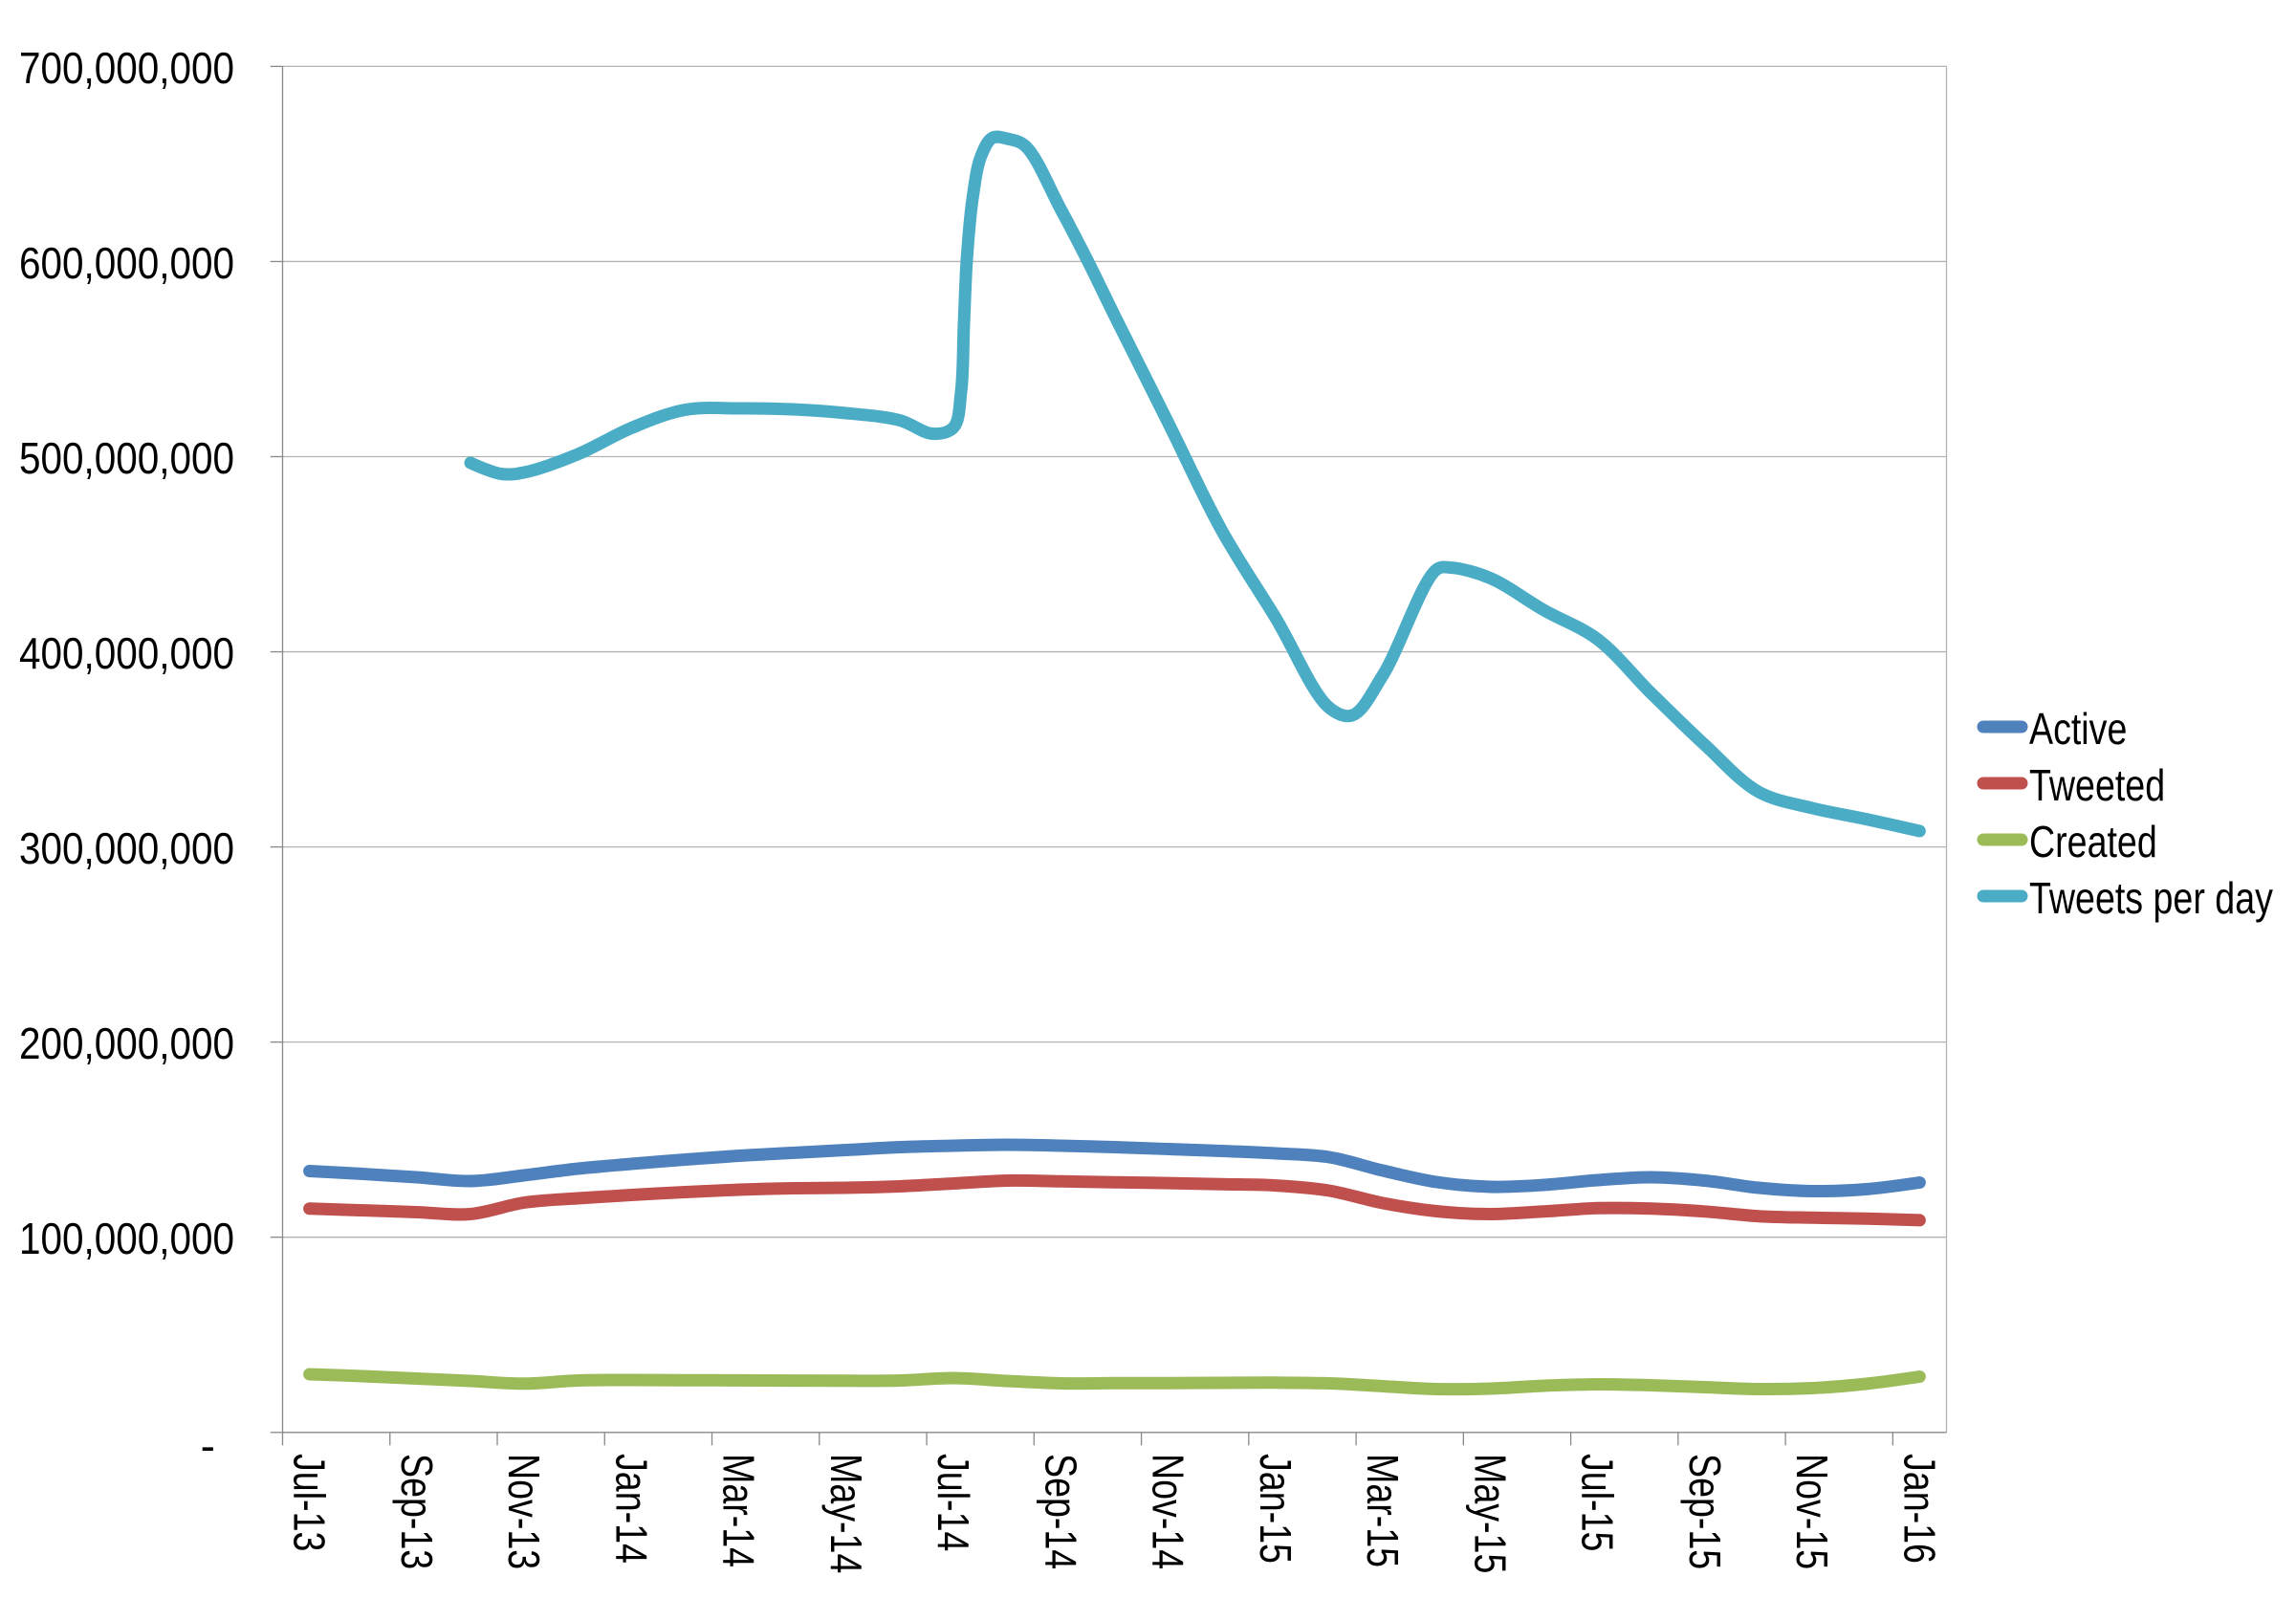 Image resolution: width=2296 pixels, height=1621 pixels. I want to click on svg-text: May-15, so click(1490, 1513).